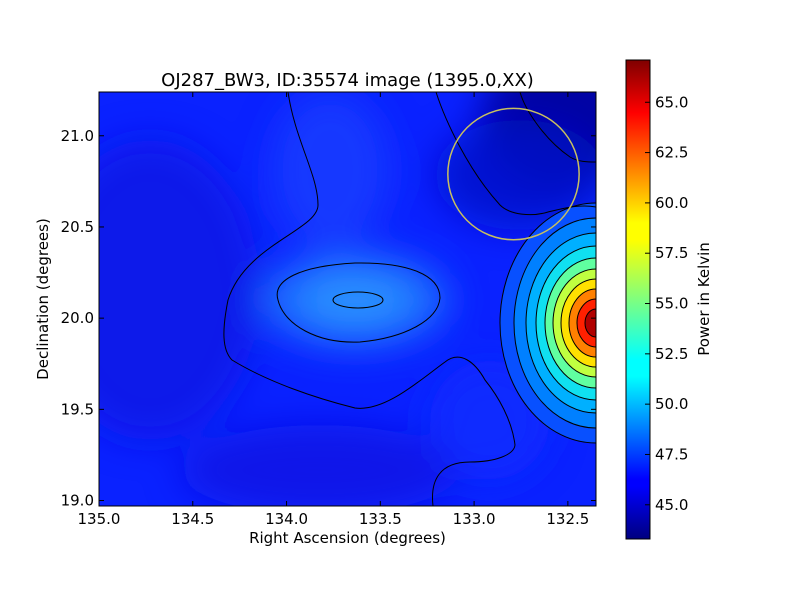  Describe the element at coordinates (77, 501) in the screenshot. I see `y-tick-label: 19.0` at that location.